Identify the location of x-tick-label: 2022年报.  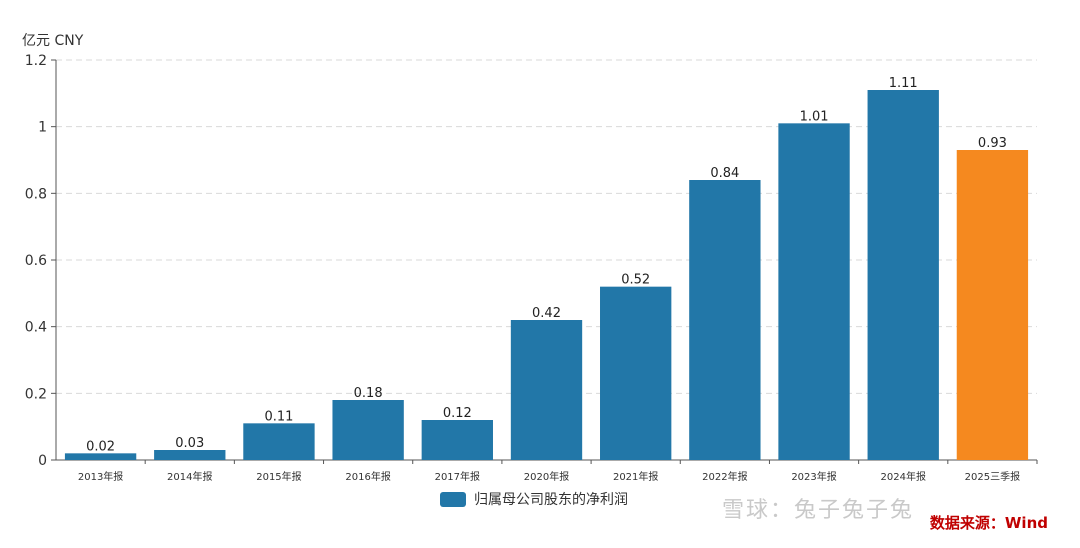
(724, 476).